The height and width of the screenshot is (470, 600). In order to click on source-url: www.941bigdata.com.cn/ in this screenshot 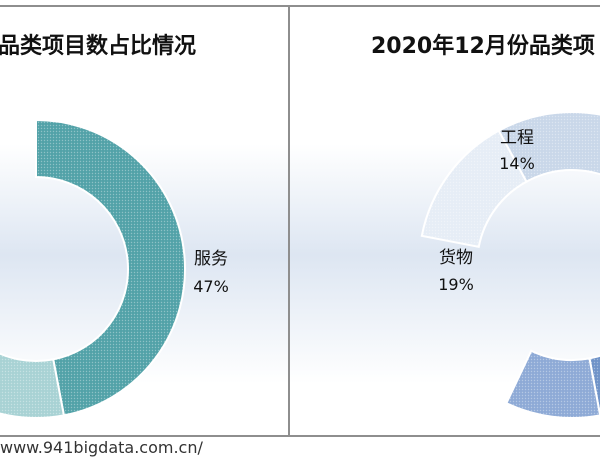, I will do `click(101, 447)`.